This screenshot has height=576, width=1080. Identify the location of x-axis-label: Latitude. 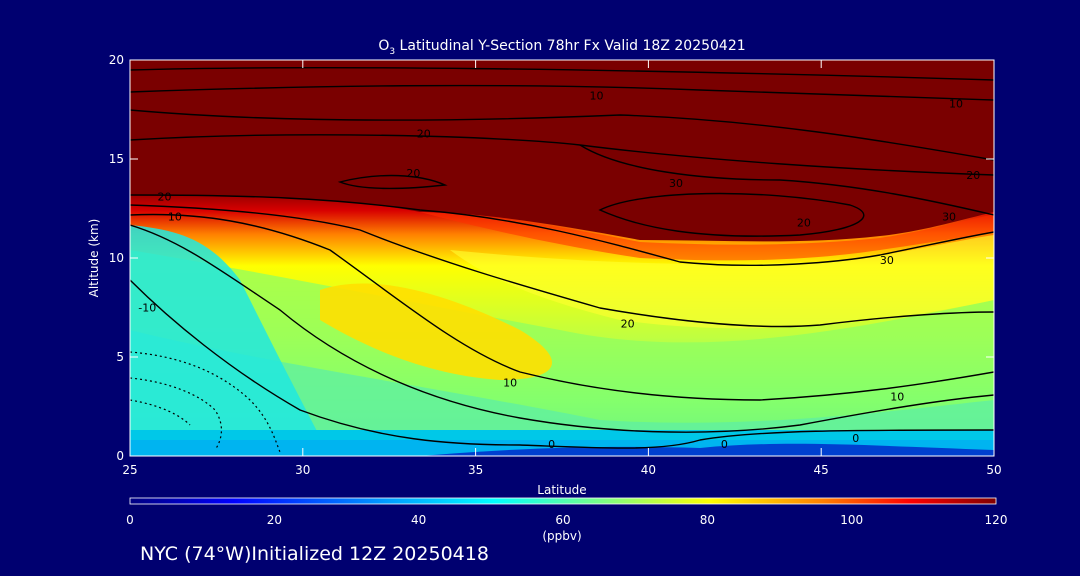
(561, 490).